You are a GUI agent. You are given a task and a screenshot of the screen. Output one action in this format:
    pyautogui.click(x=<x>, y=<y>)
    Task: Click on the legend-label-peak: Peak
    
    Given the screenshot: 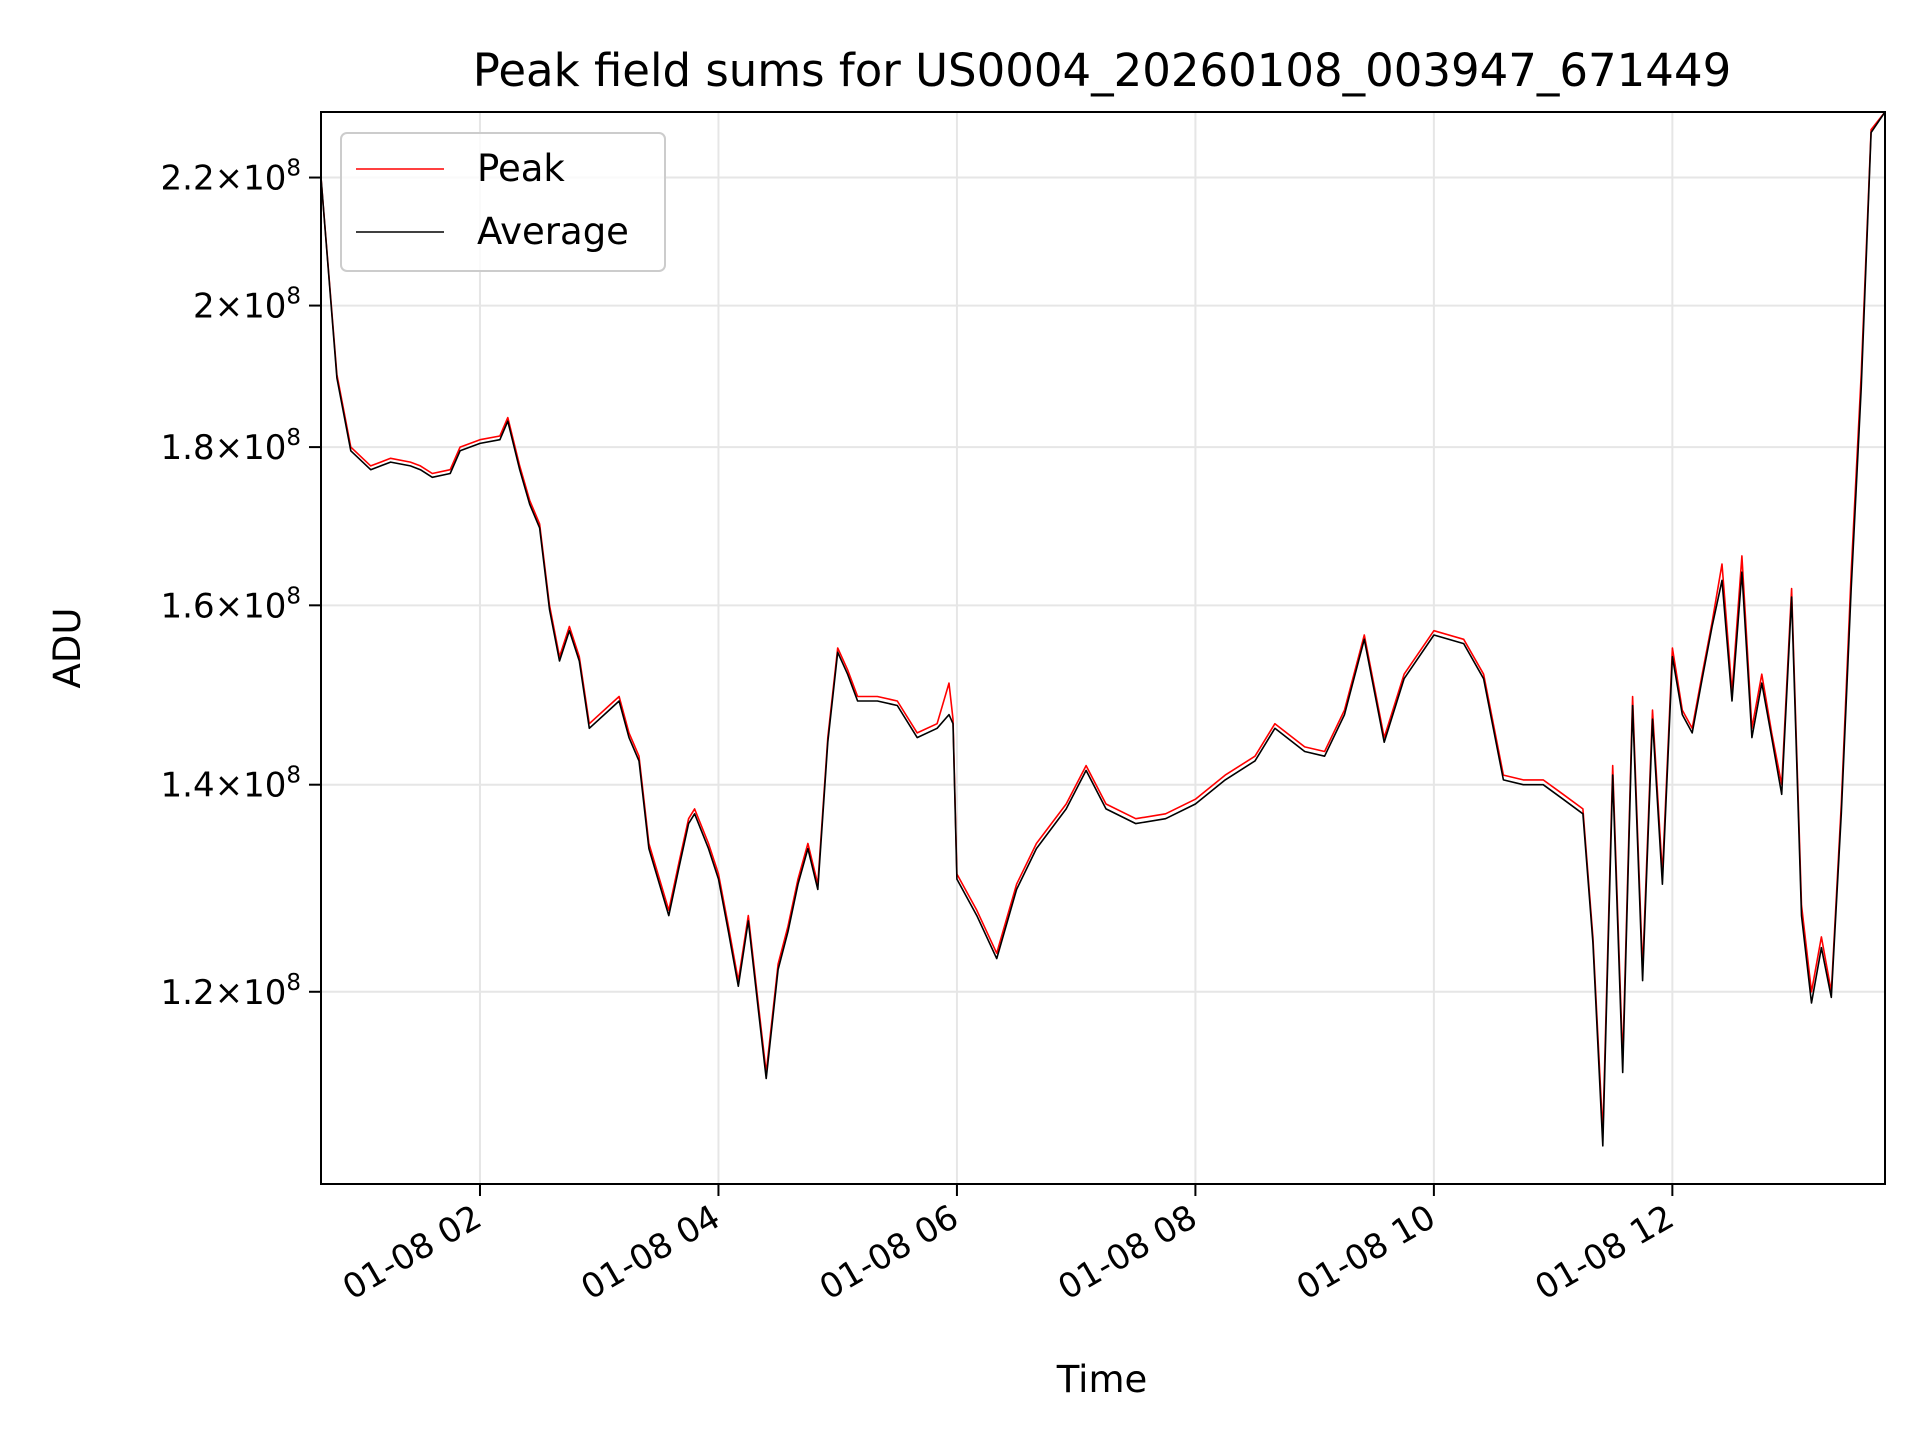 What is the action you would take?
    pyautogui.click(x=521, y=168)
    